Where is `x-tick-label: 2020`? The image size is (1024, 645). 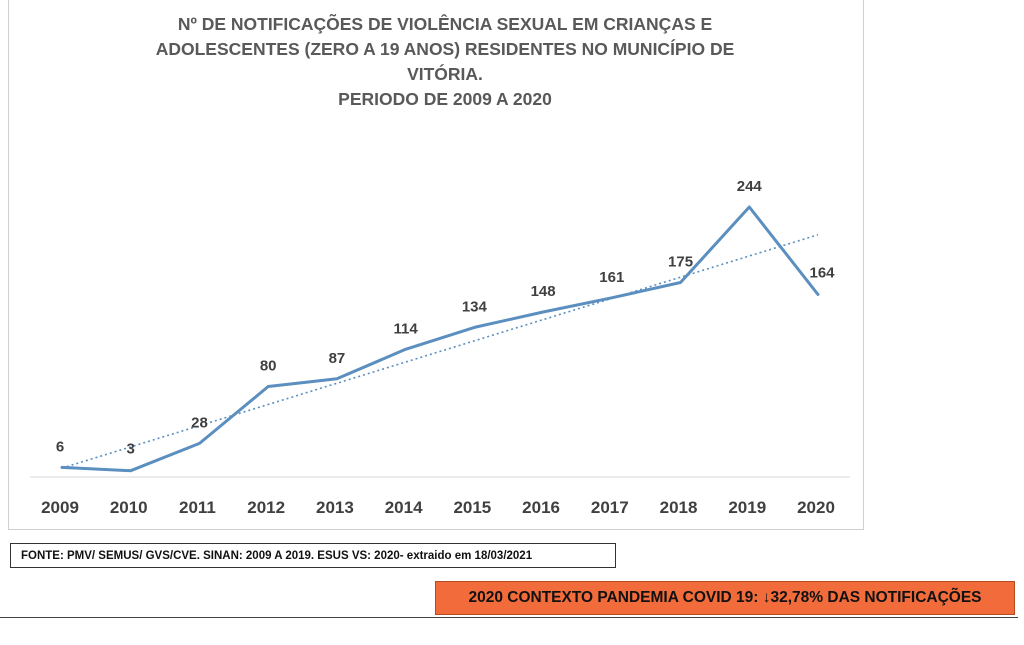 x-tick-label: 2020 is located at coordinates (816, 507).